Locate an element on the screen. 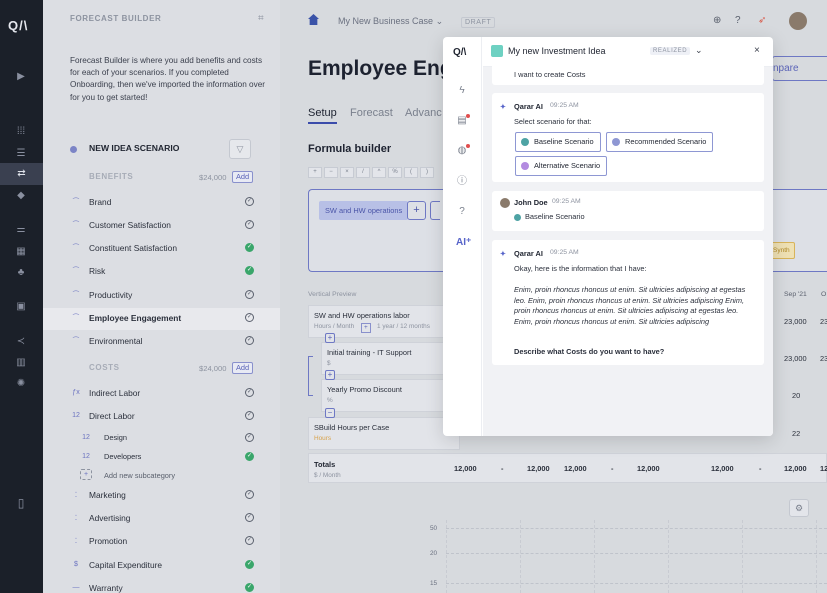  operator-toolbar: + − × / ^ % ( ) is located at coordinates (371, 172).